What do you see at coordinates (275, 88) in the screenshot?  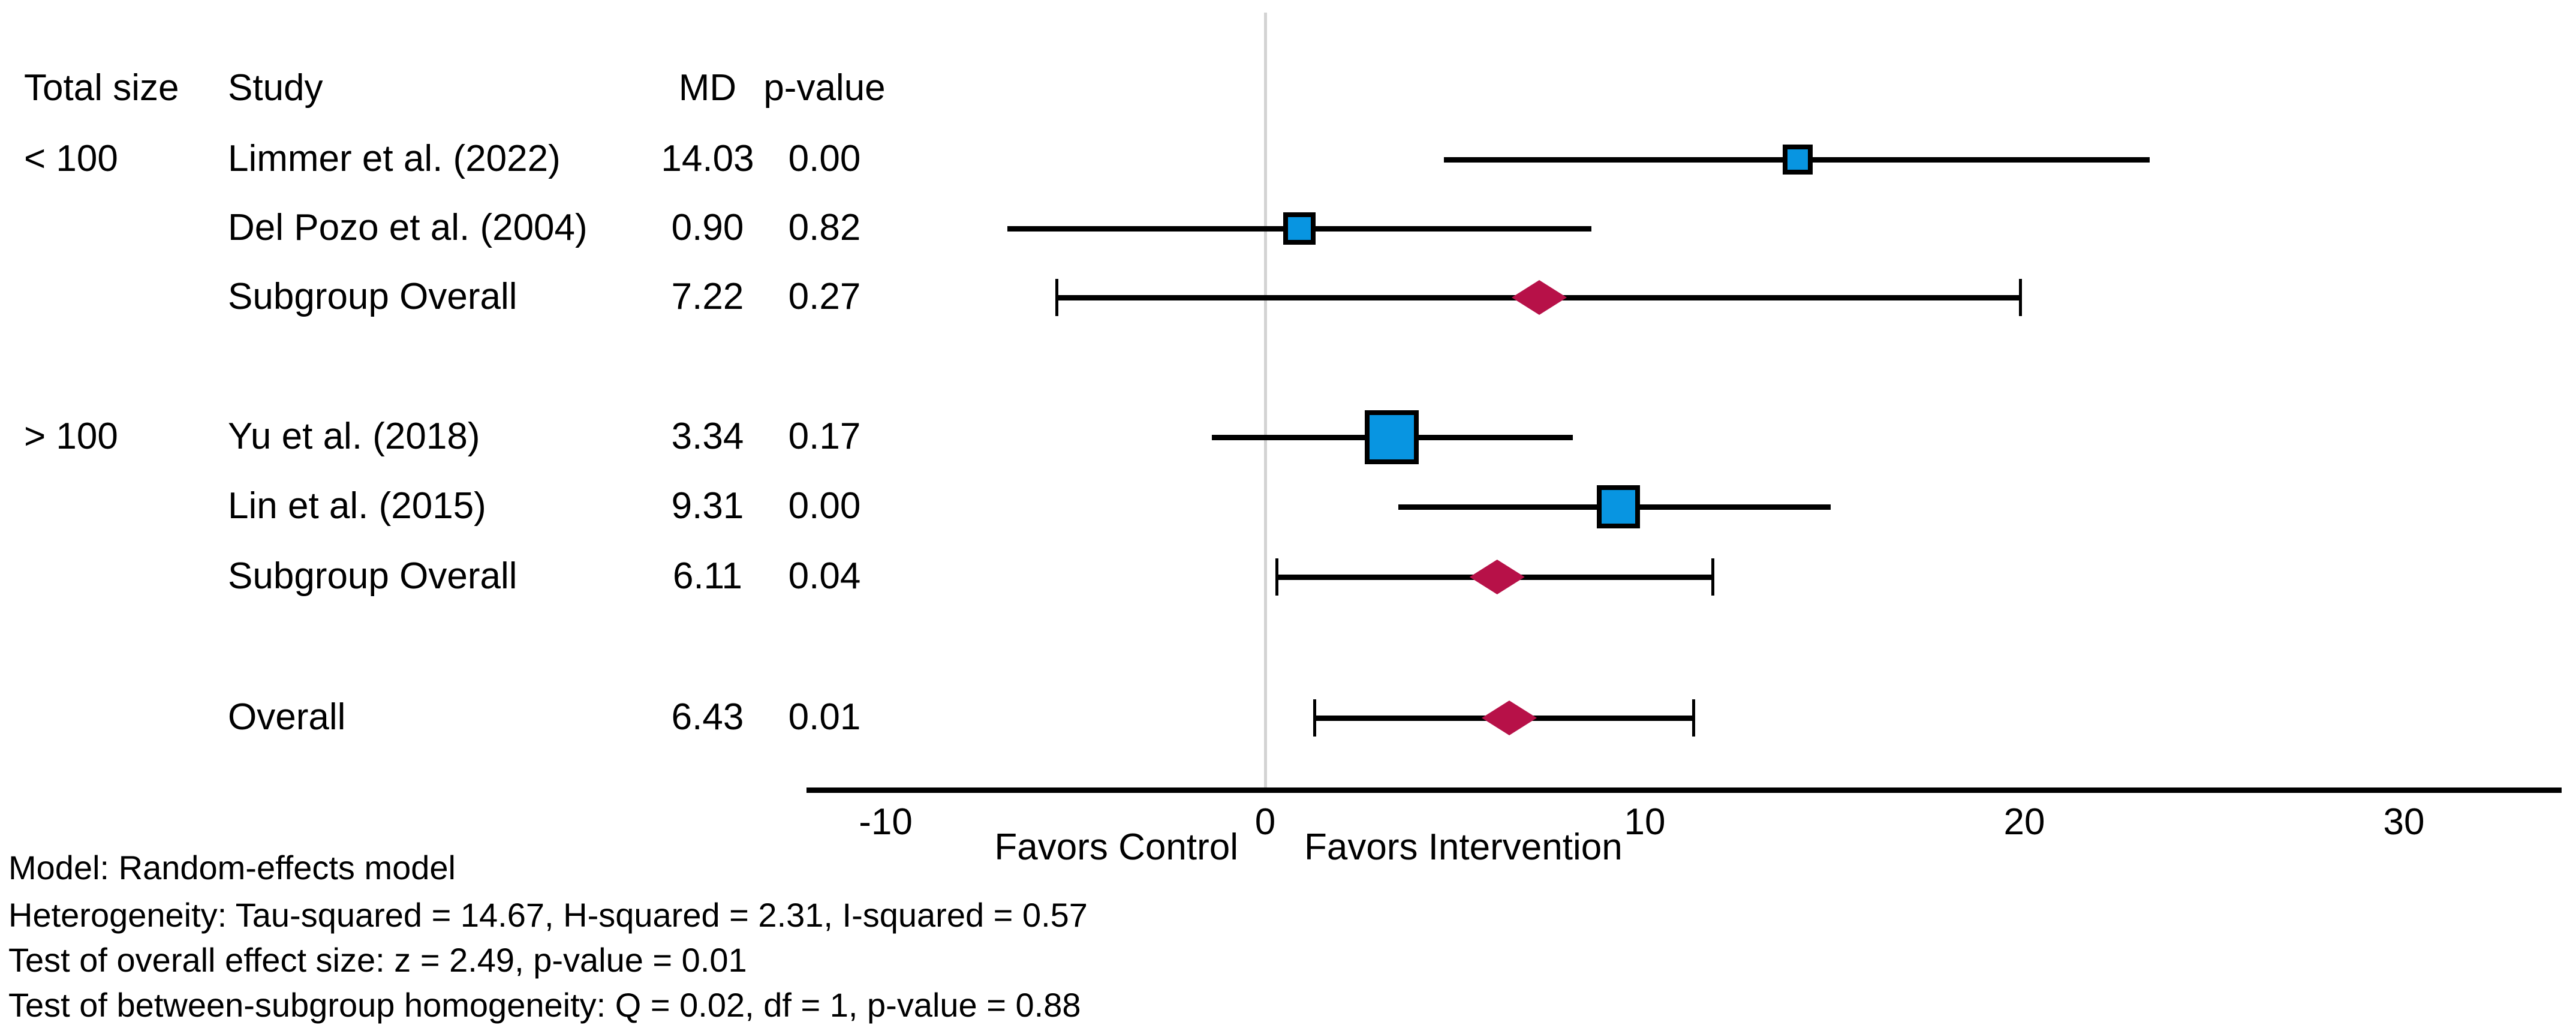 I see `column-header-study: Study` at bounding box center [275, 88].